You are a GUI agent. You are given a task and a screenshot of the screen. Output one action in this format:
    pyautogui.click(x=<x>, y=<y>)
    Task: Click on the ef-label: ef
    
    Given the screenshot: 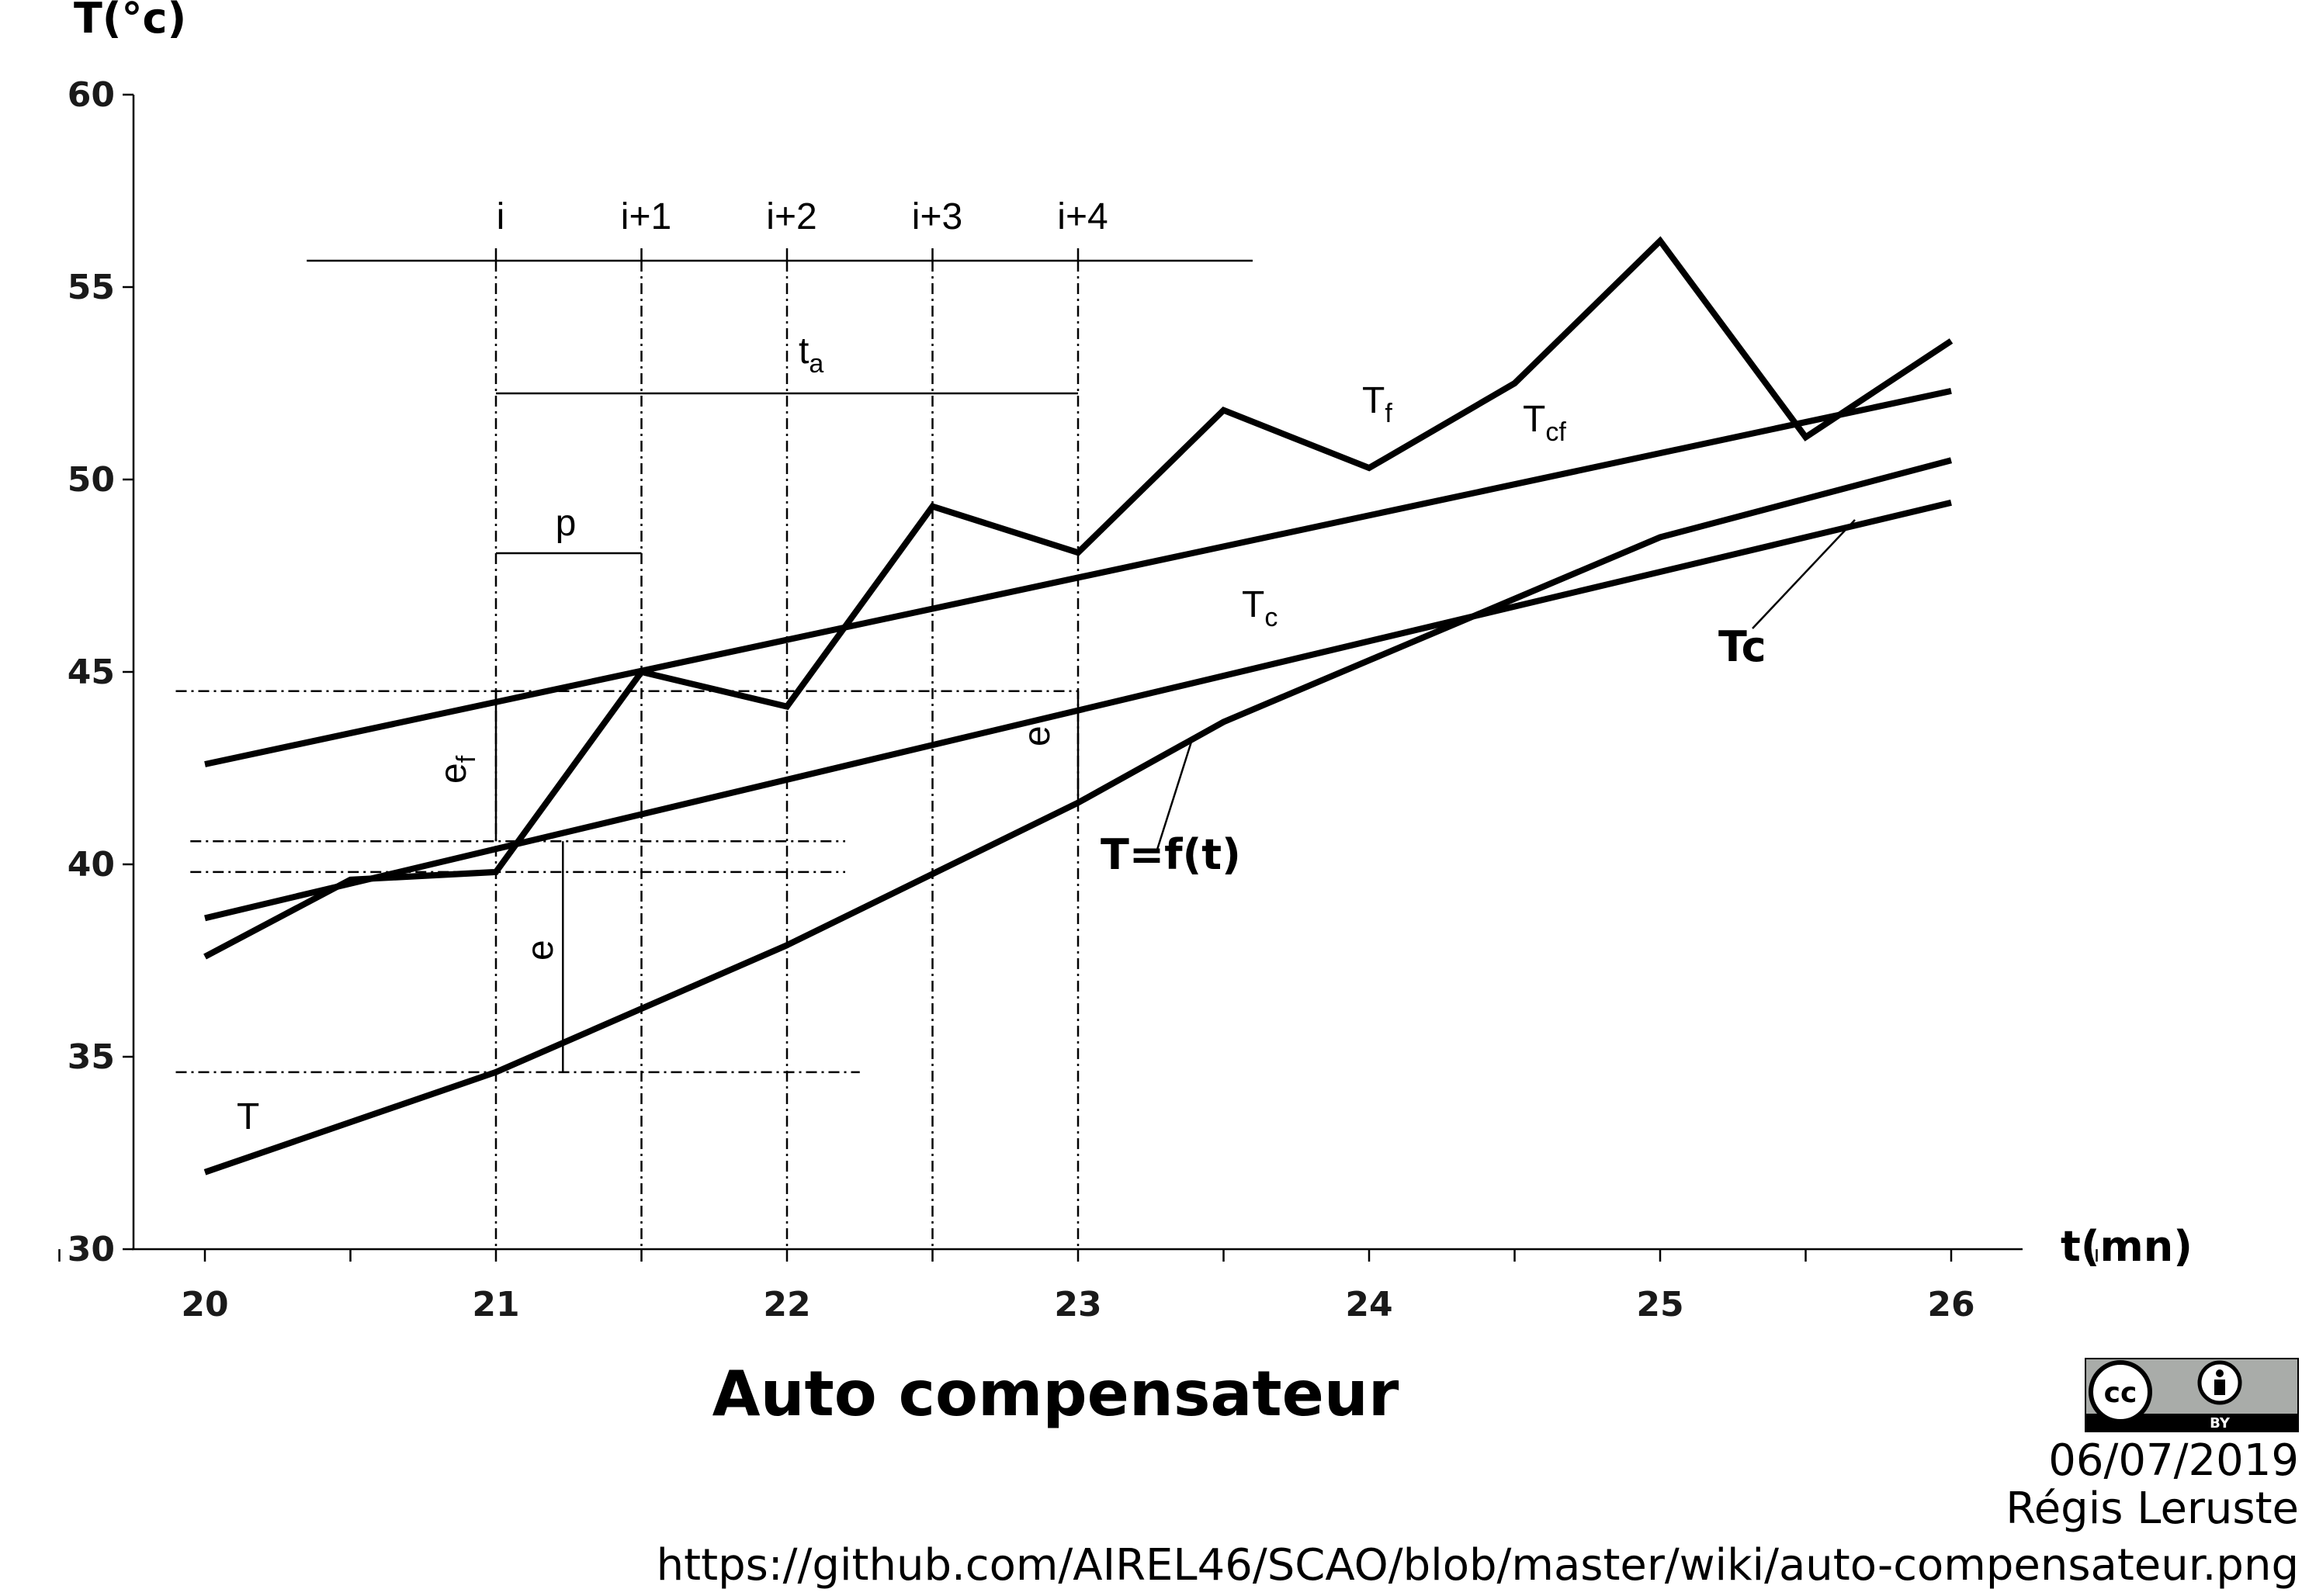 What is the action you would take?
    pyautogui.click(x=457, y=769)
    